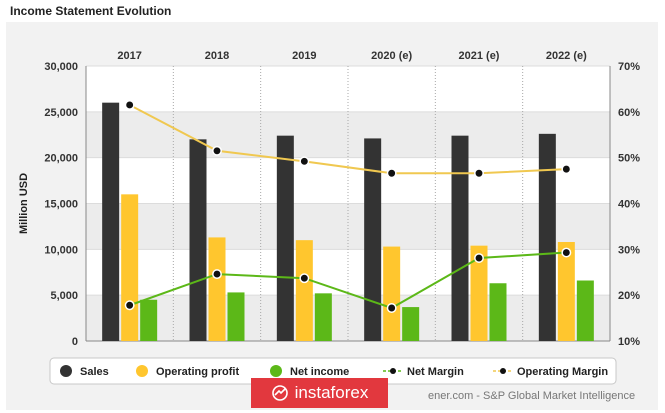  Describe the element at coordinates (61, 67) in the screenshot. I see `y-tick-label: 30,000` at that location.